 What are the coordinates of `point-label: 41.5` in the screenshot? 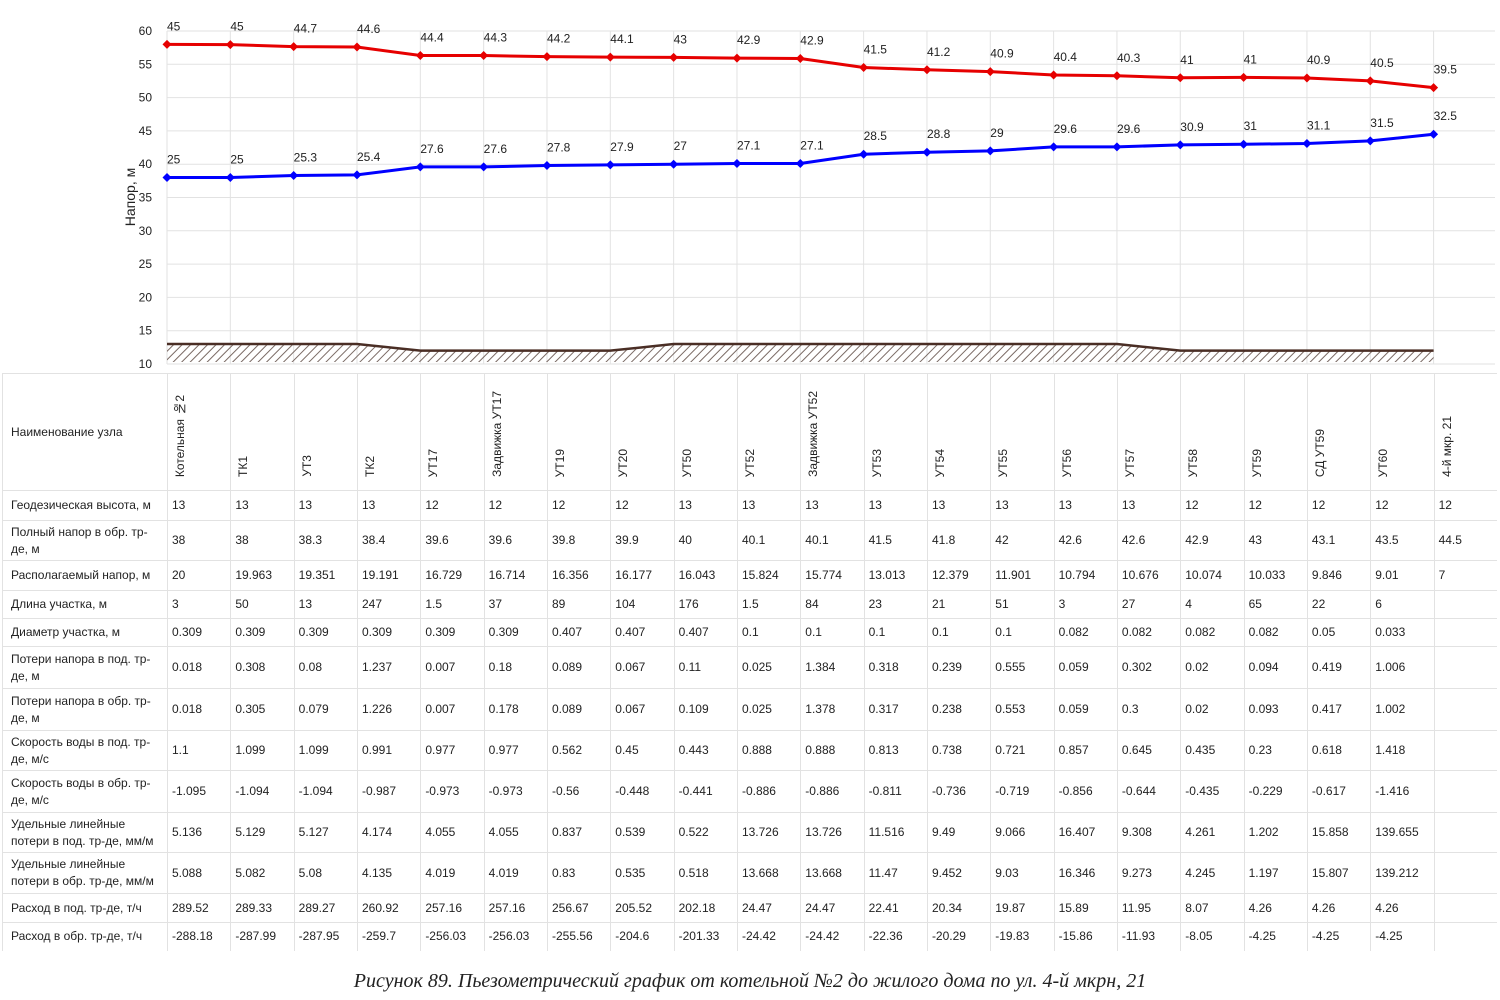 It's located at (876, 50).